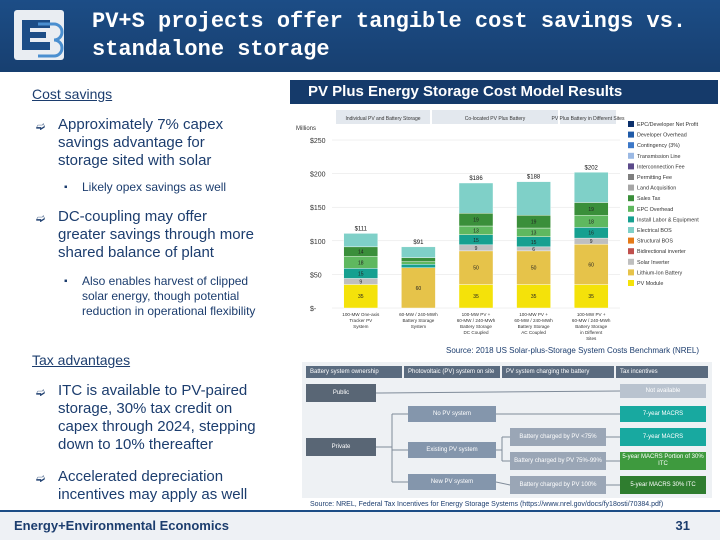 Image resolution: width=720 pixels, height=540 pixels. What do you see at coordinates (663, 437) in the screenshot?
I see `box-7yr-macrs-2: 7-year MACRS` at bounding box center [663, 437].